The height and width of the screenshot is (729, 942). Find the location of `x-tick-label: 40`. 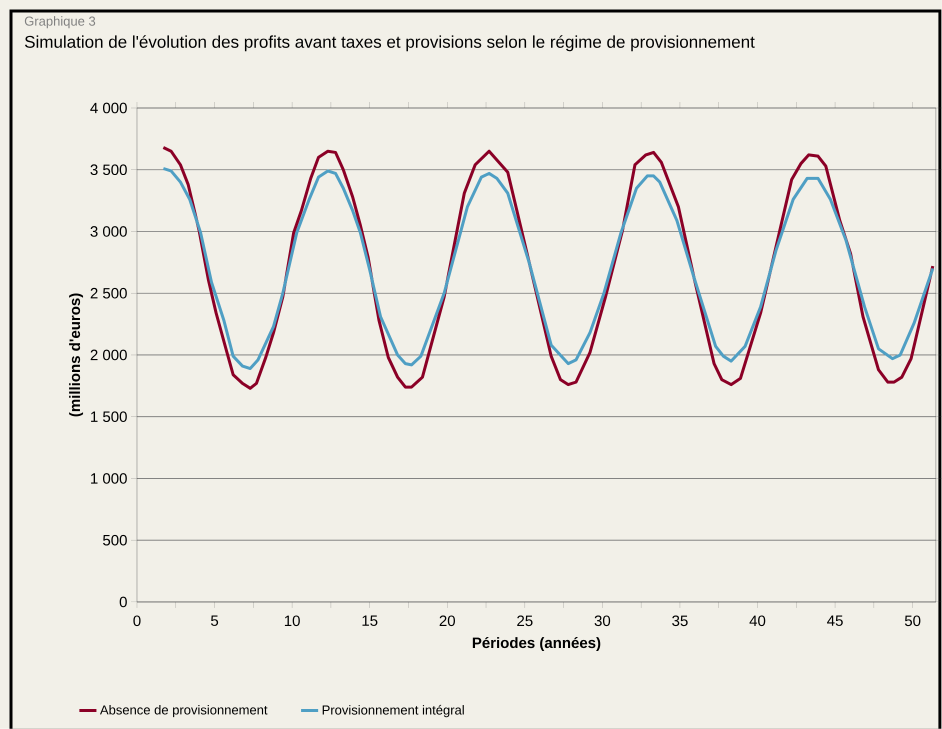

x-tick-label: 40 is located at coordinates (758, 620).